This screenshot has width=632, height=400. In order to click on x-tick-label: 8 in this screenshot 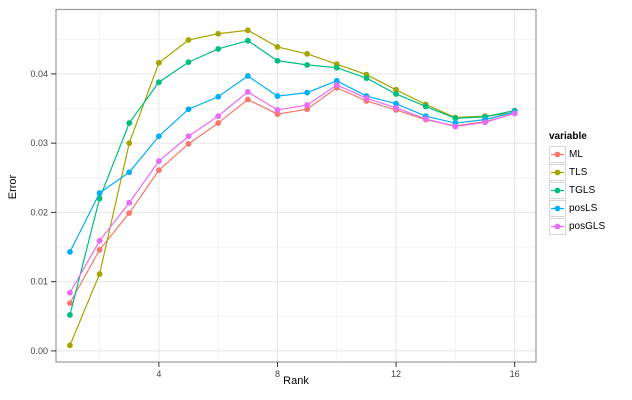, I will do `click(277, 374)`.